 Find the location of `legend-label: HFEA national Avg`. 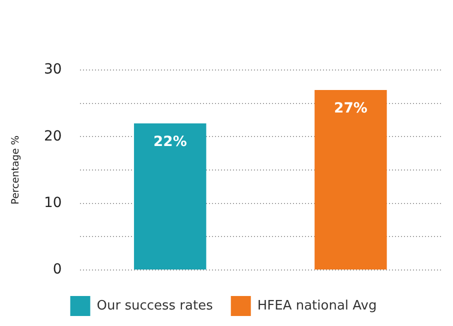

legend-label: HFEA national Avg is located at coordinates (317, 306).